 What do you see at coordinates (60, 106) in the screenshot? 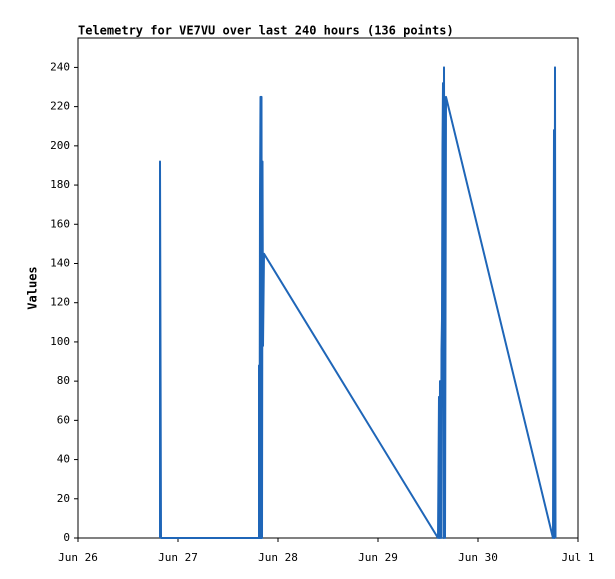
I see `y-tick-label: 220` at bounding box center [60, 106].